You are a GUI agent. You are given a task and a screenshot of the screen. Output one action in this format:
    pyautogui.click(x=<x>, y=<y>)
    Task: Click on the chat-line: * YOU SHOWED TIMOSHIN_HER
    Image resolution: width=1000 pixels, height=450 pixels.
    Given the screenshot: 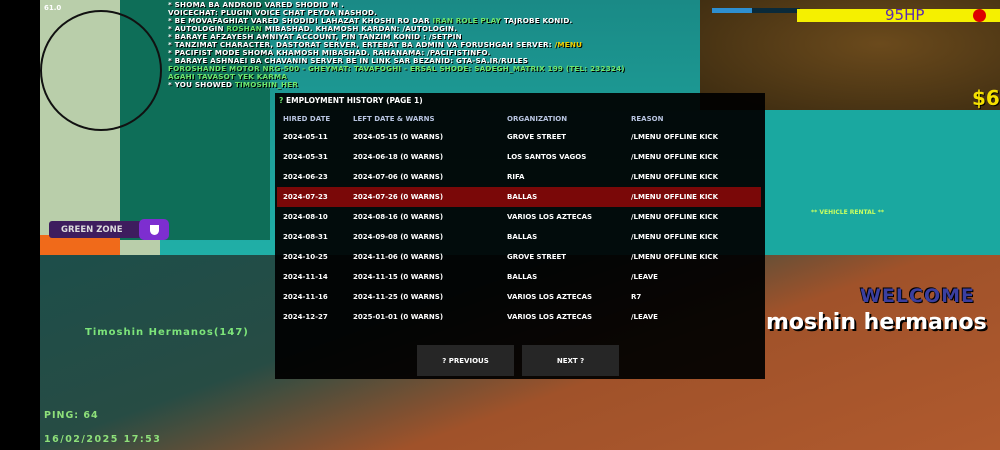 What is the action you would take?
    pyautogui.click(x=396, y=85)
    